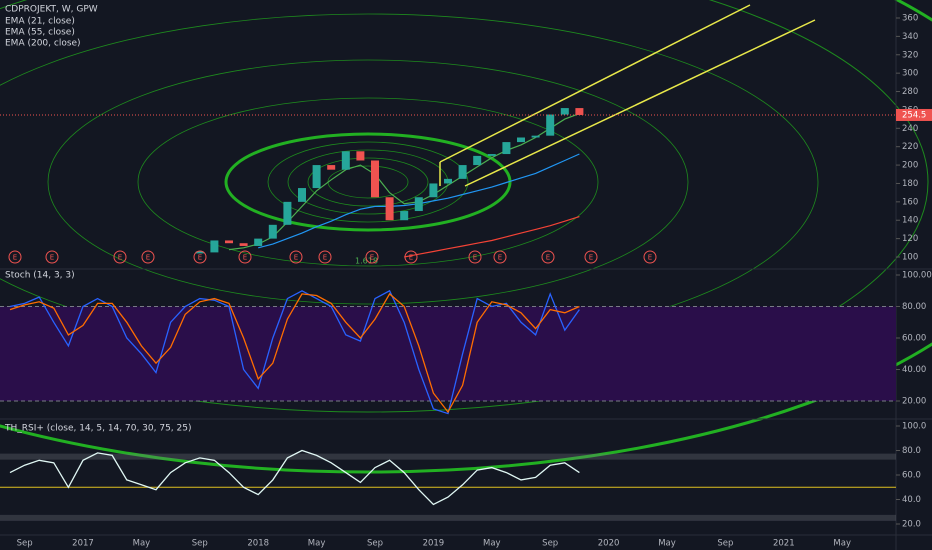 This screenshot has width=932, height=550. What do you see at coordinates (83, 544) in the screenshot?
I see `x-tick-label: 2017` at bounding box center [83, 544].